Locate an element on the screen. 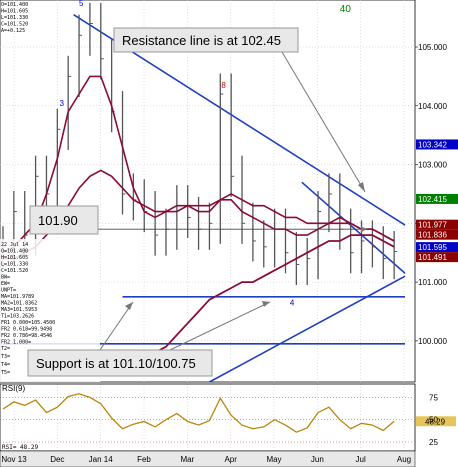  y-tick-label: 105.000 is located at coordinates (432, 47).